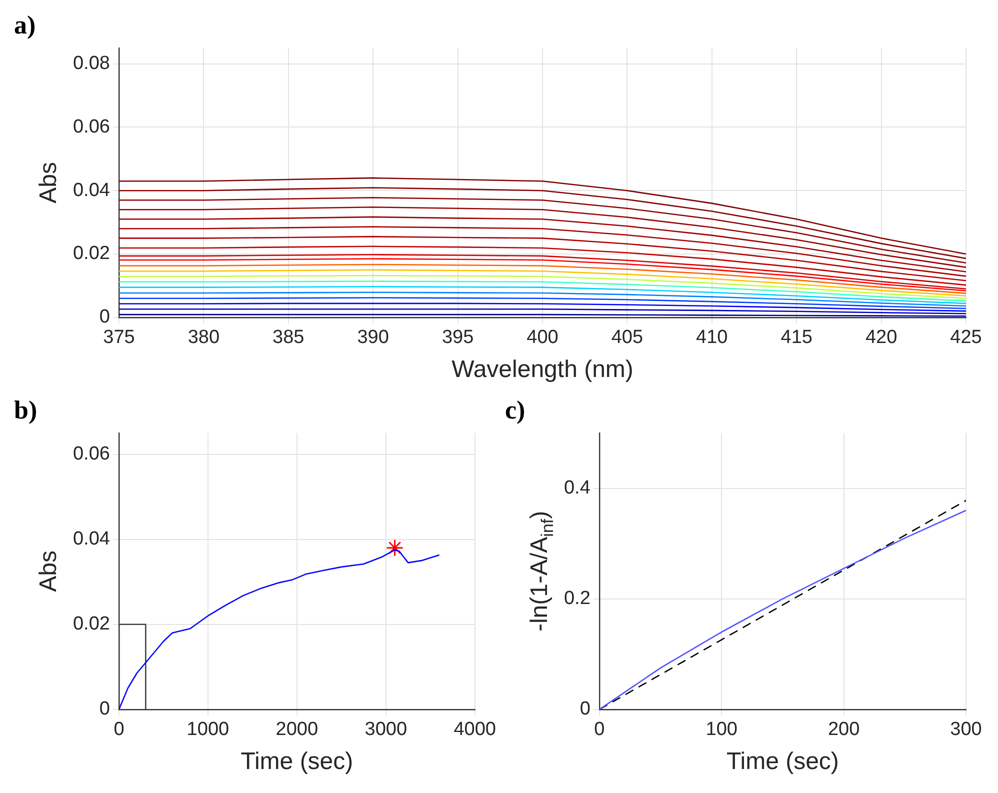  Describe the element at coordinates (373, 337) in the screenshot. I see `x-tick-label: 390` at that location.